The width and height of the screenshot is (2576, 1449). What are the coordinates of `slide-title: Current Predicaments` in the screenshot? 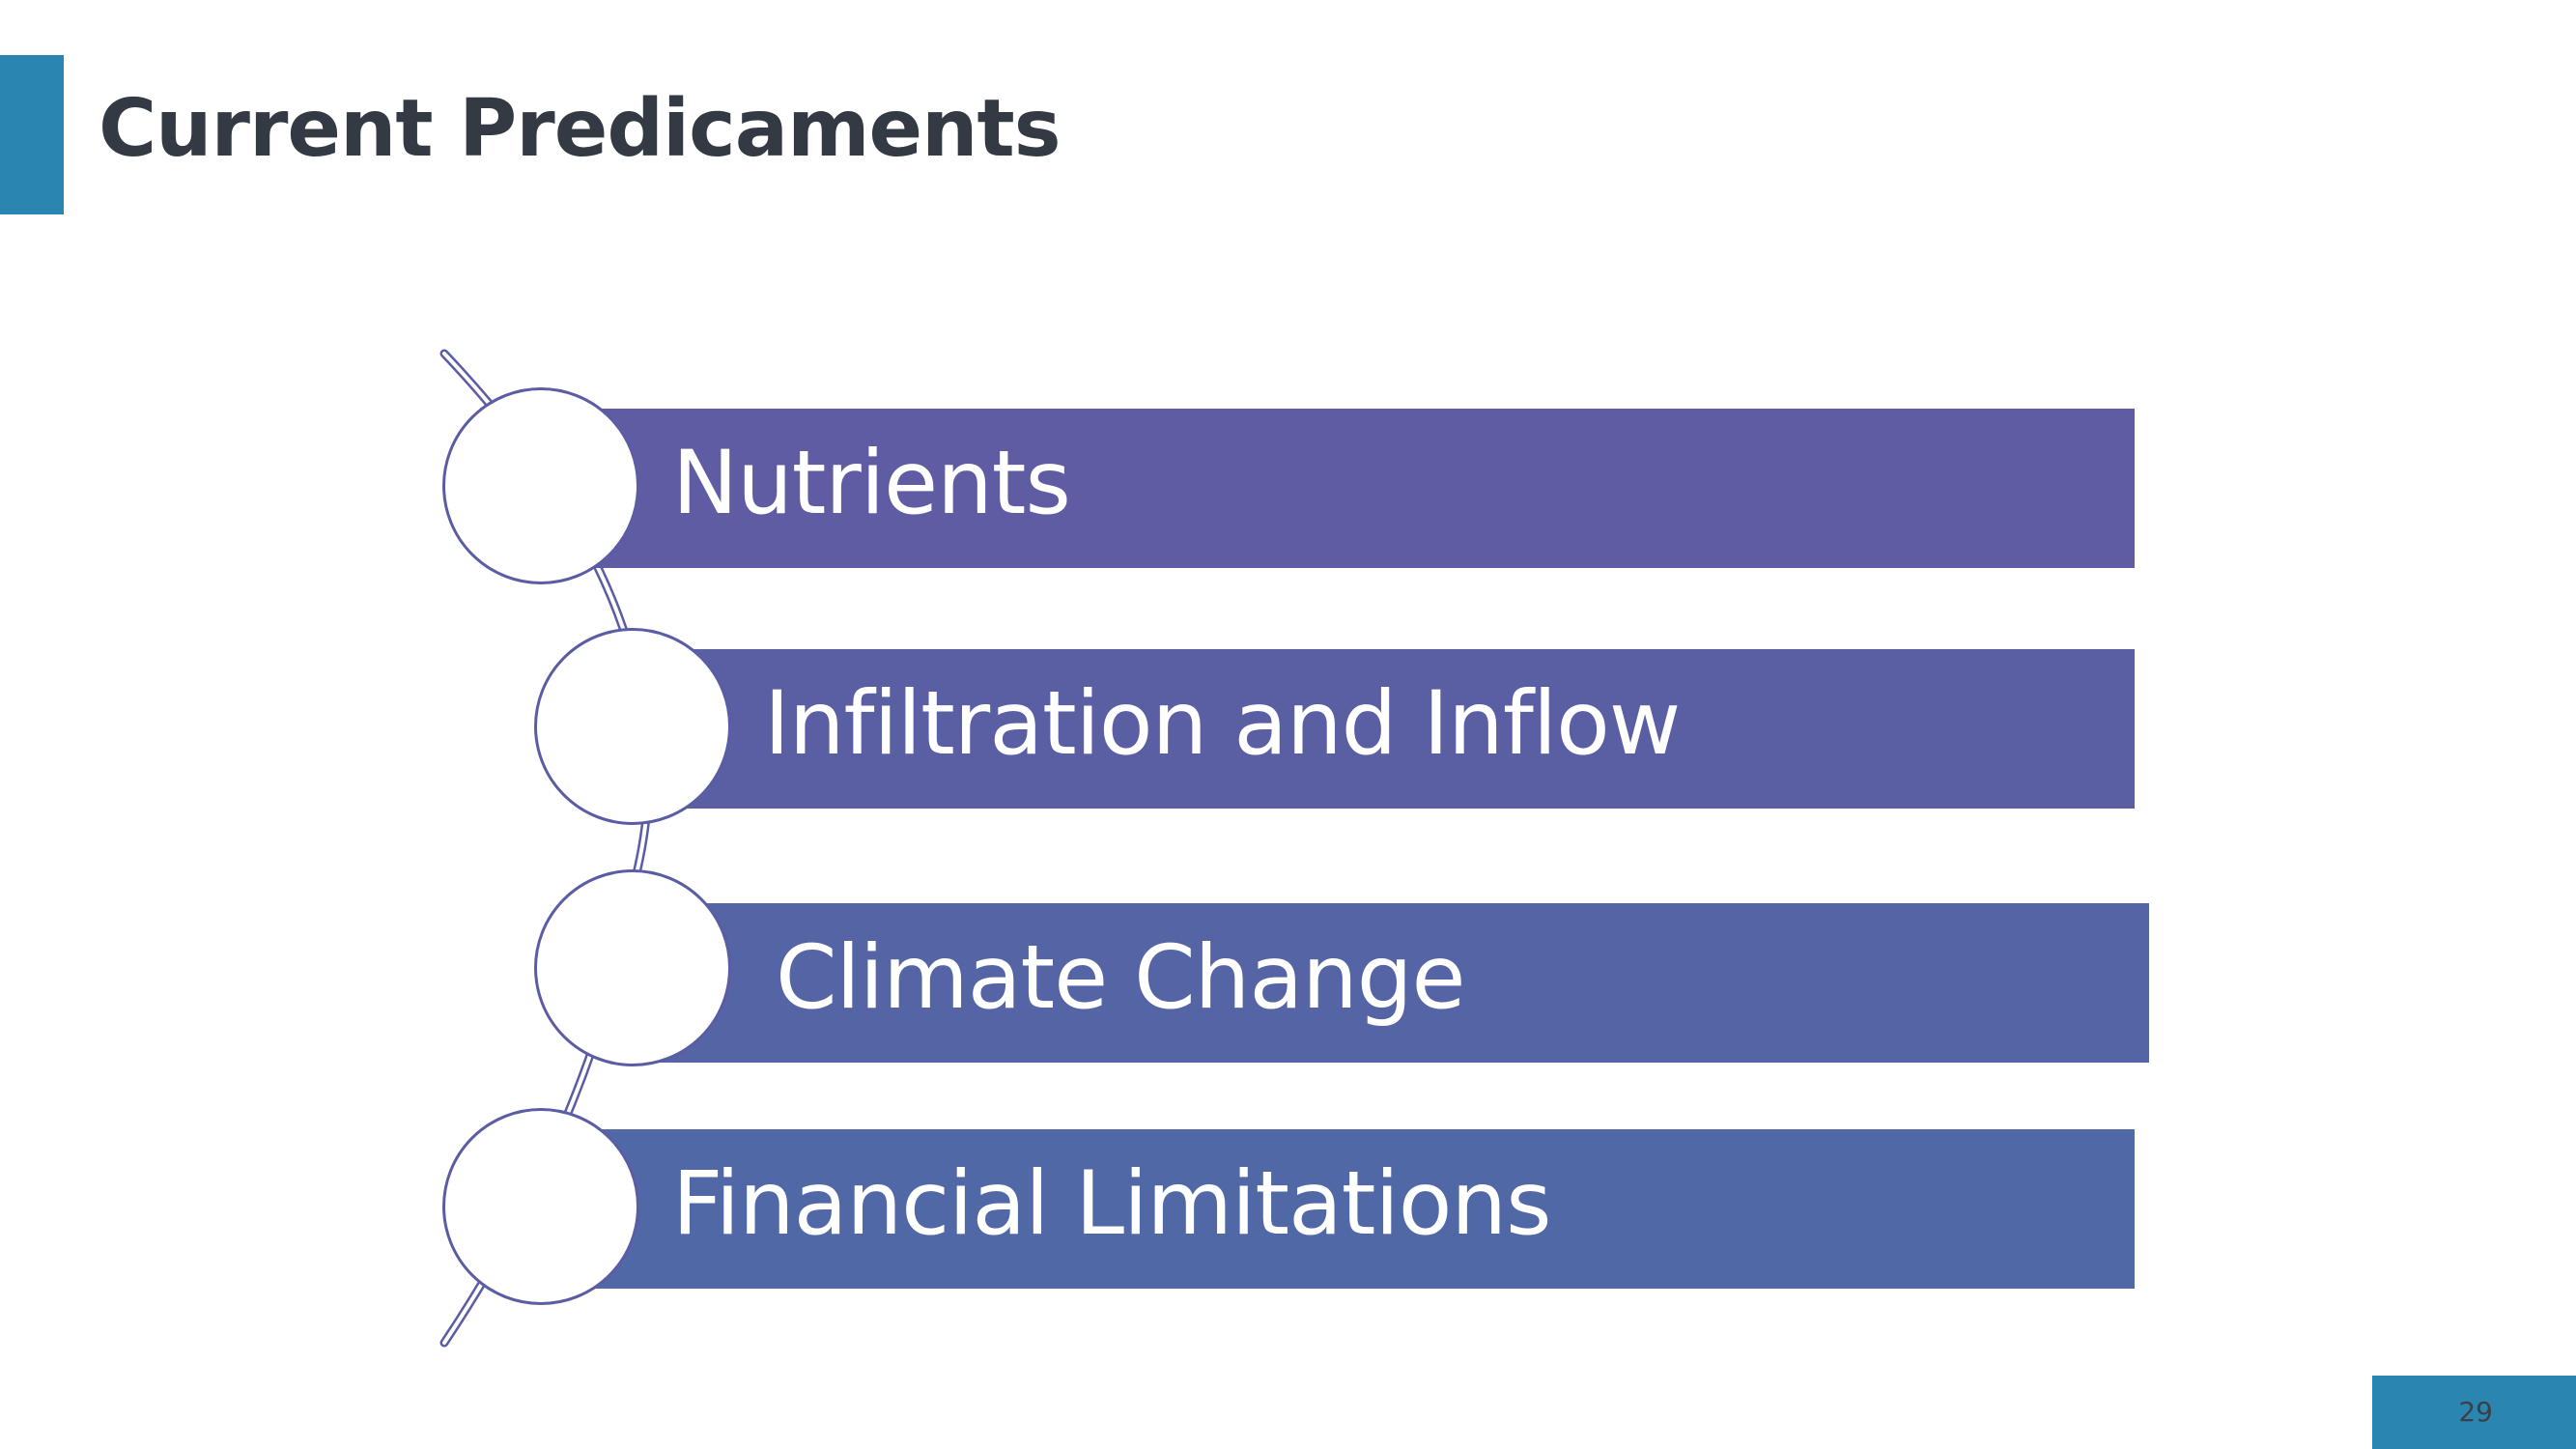 It's located at (580, 129).